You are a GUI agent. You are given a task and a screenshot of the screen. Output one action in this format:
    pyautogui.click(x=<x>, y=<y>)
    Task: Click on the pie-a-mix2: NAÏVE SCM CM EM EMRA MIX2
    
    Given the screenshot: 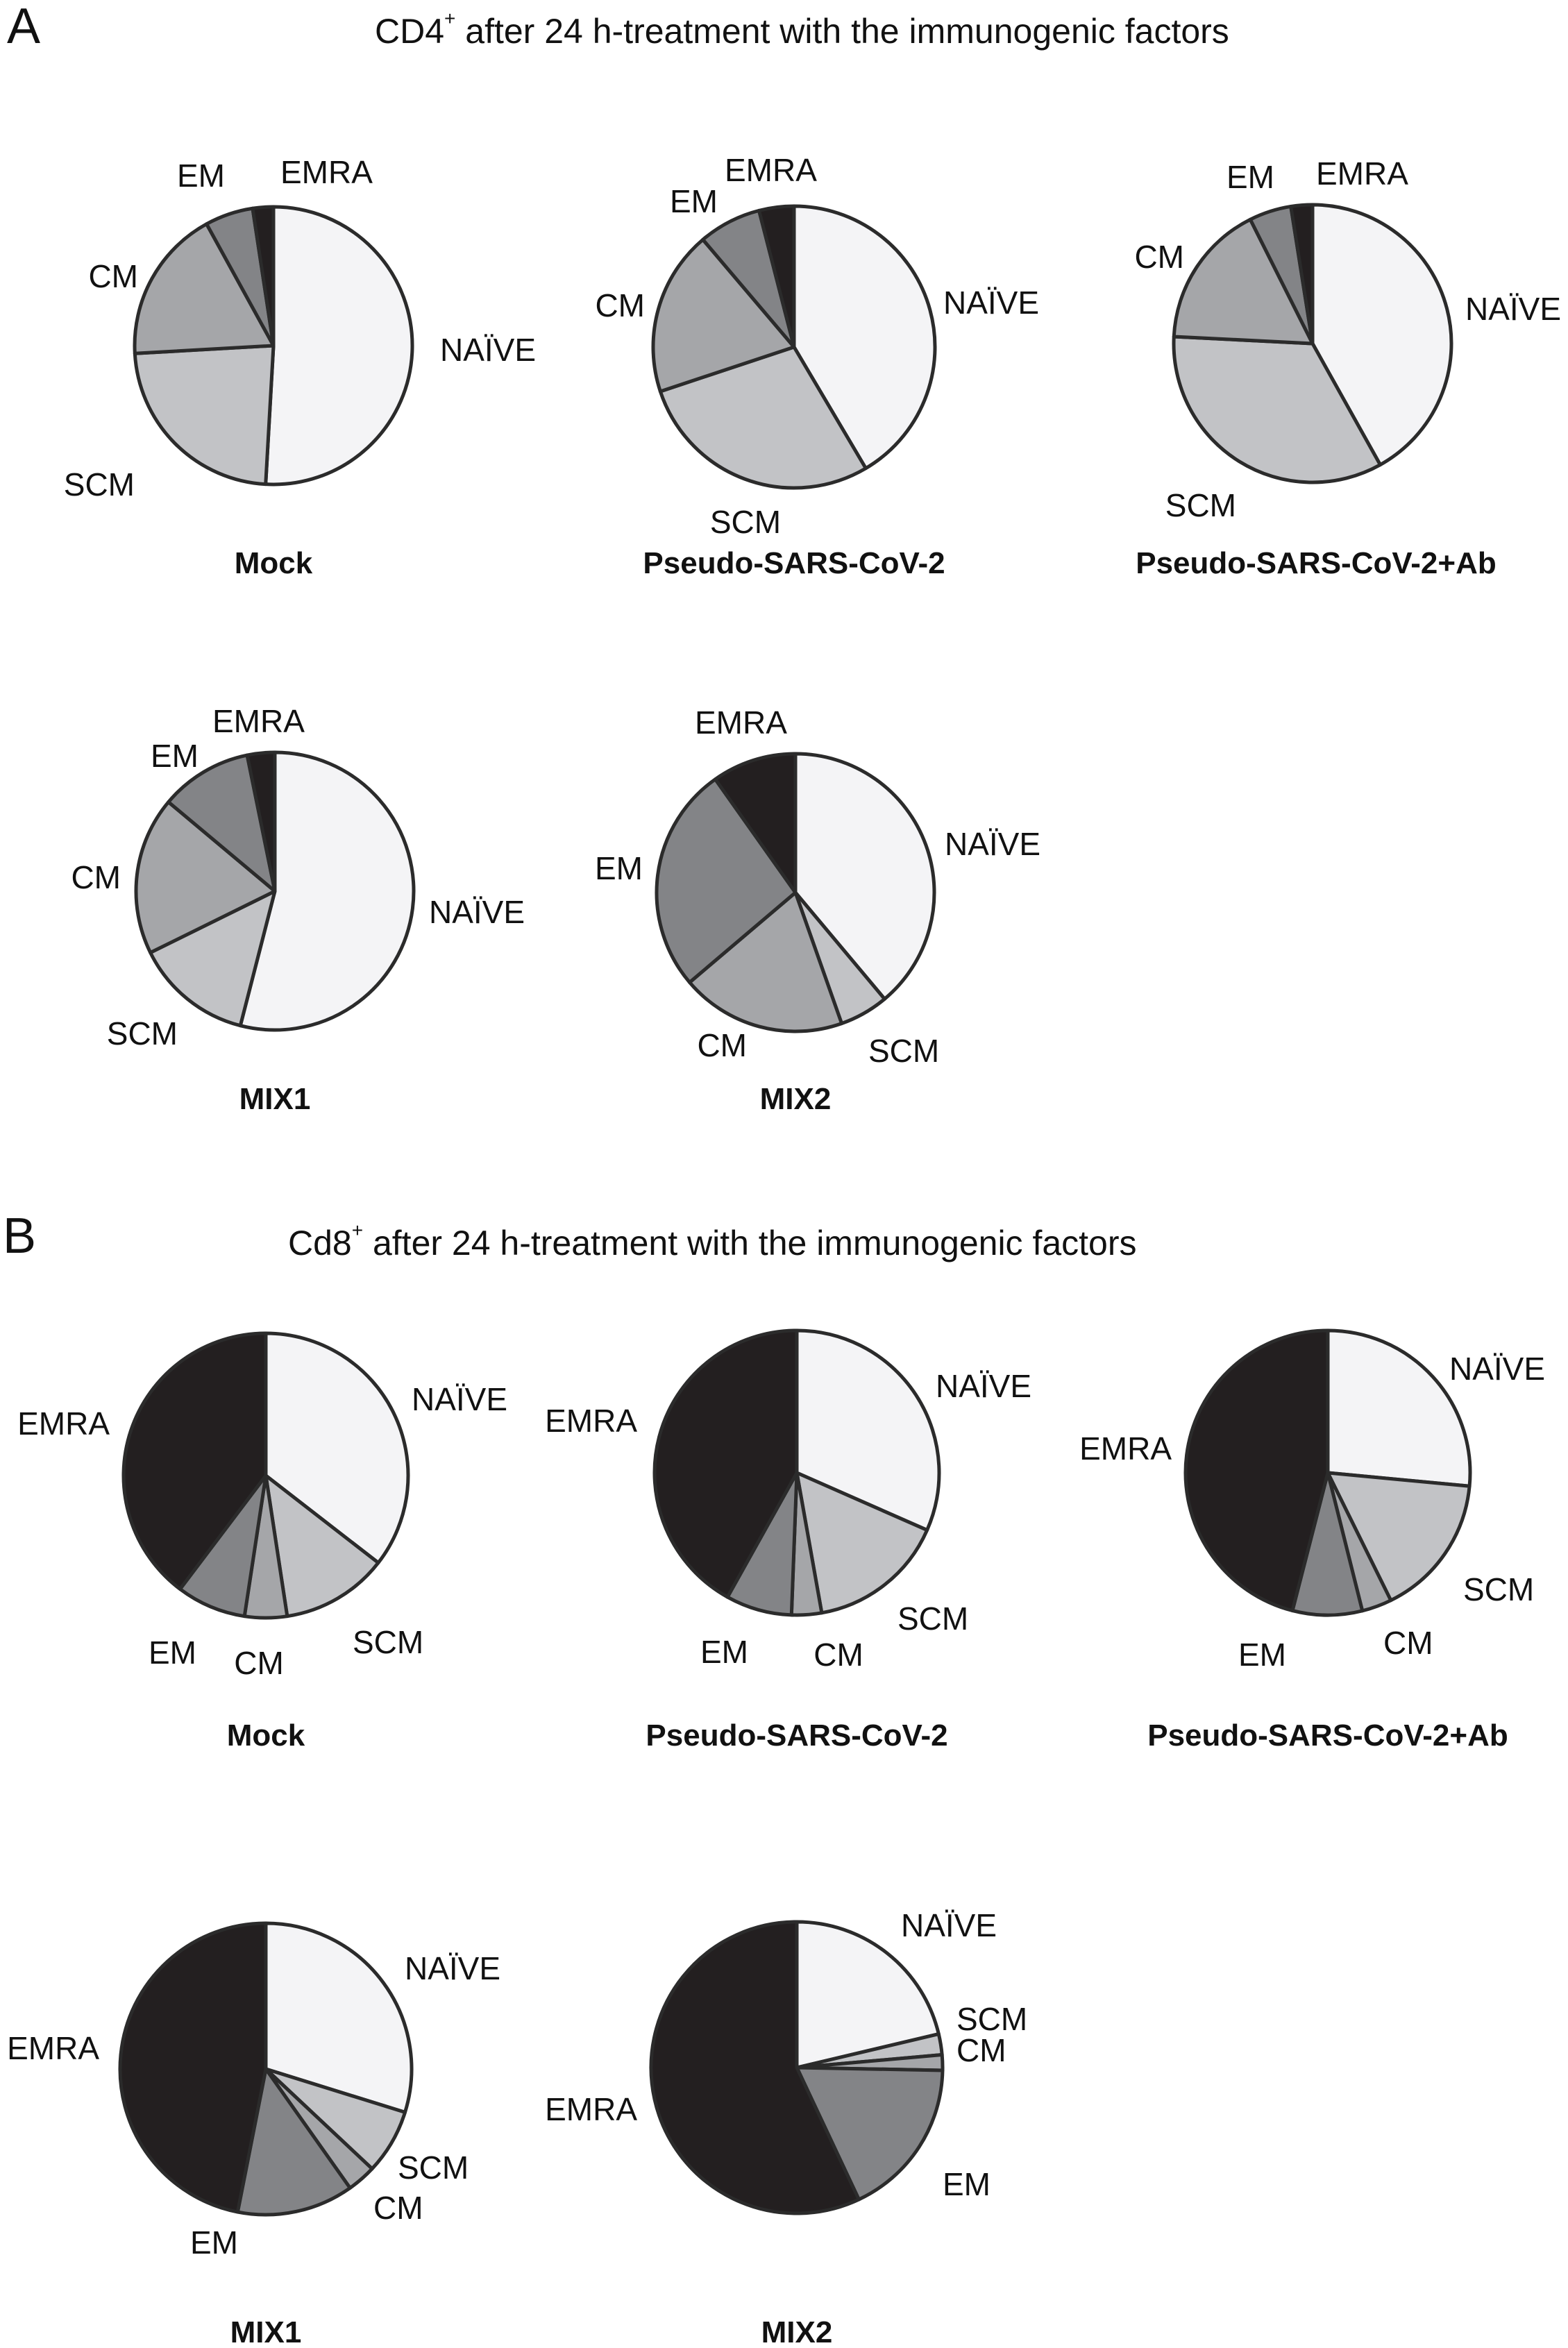 What is the action you would take?
    pyautogui.click(x=817, y=910)
    